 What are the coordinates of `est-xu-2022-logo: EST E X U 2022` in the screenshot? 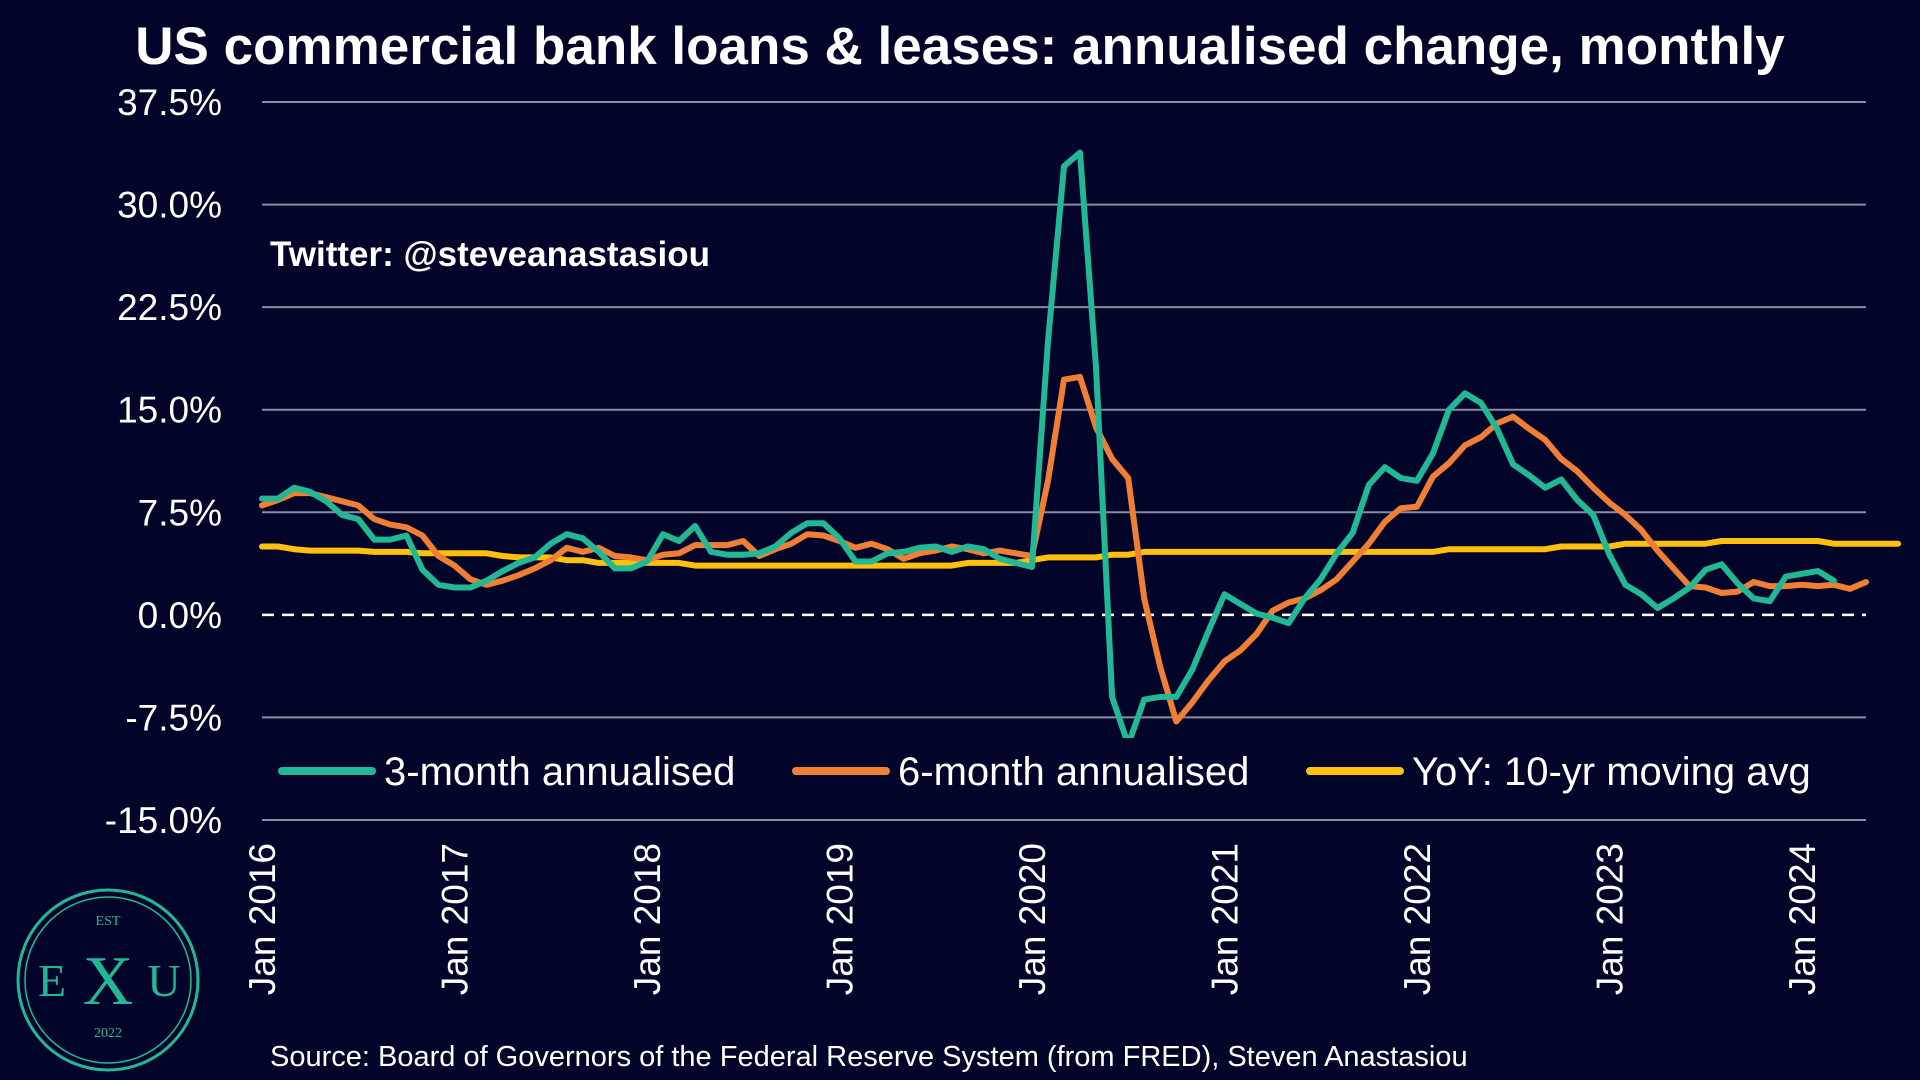 It's located at (108, 980).